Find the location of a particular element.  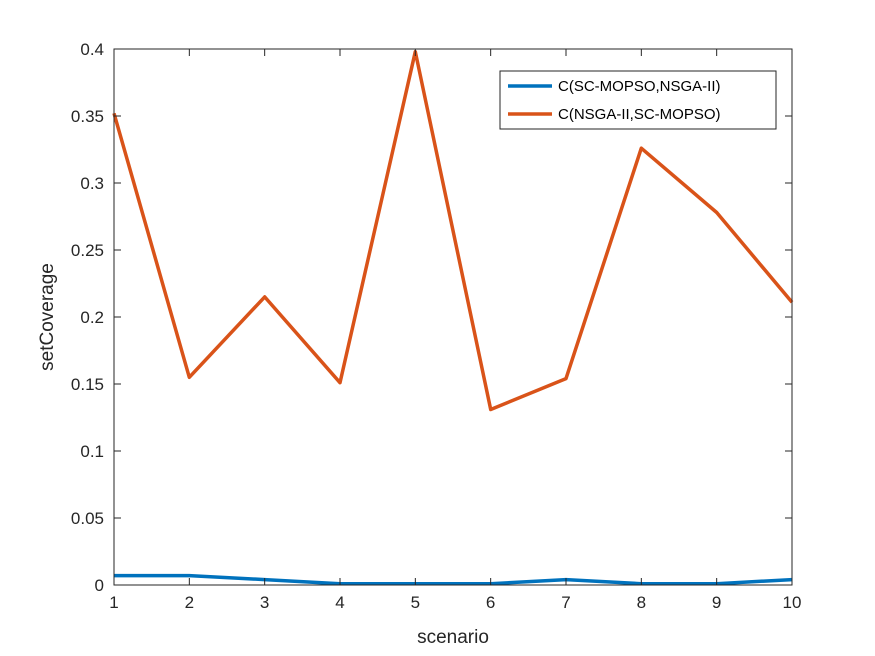

y-axis-label: setCoverage is located at coordinates (47, 317).